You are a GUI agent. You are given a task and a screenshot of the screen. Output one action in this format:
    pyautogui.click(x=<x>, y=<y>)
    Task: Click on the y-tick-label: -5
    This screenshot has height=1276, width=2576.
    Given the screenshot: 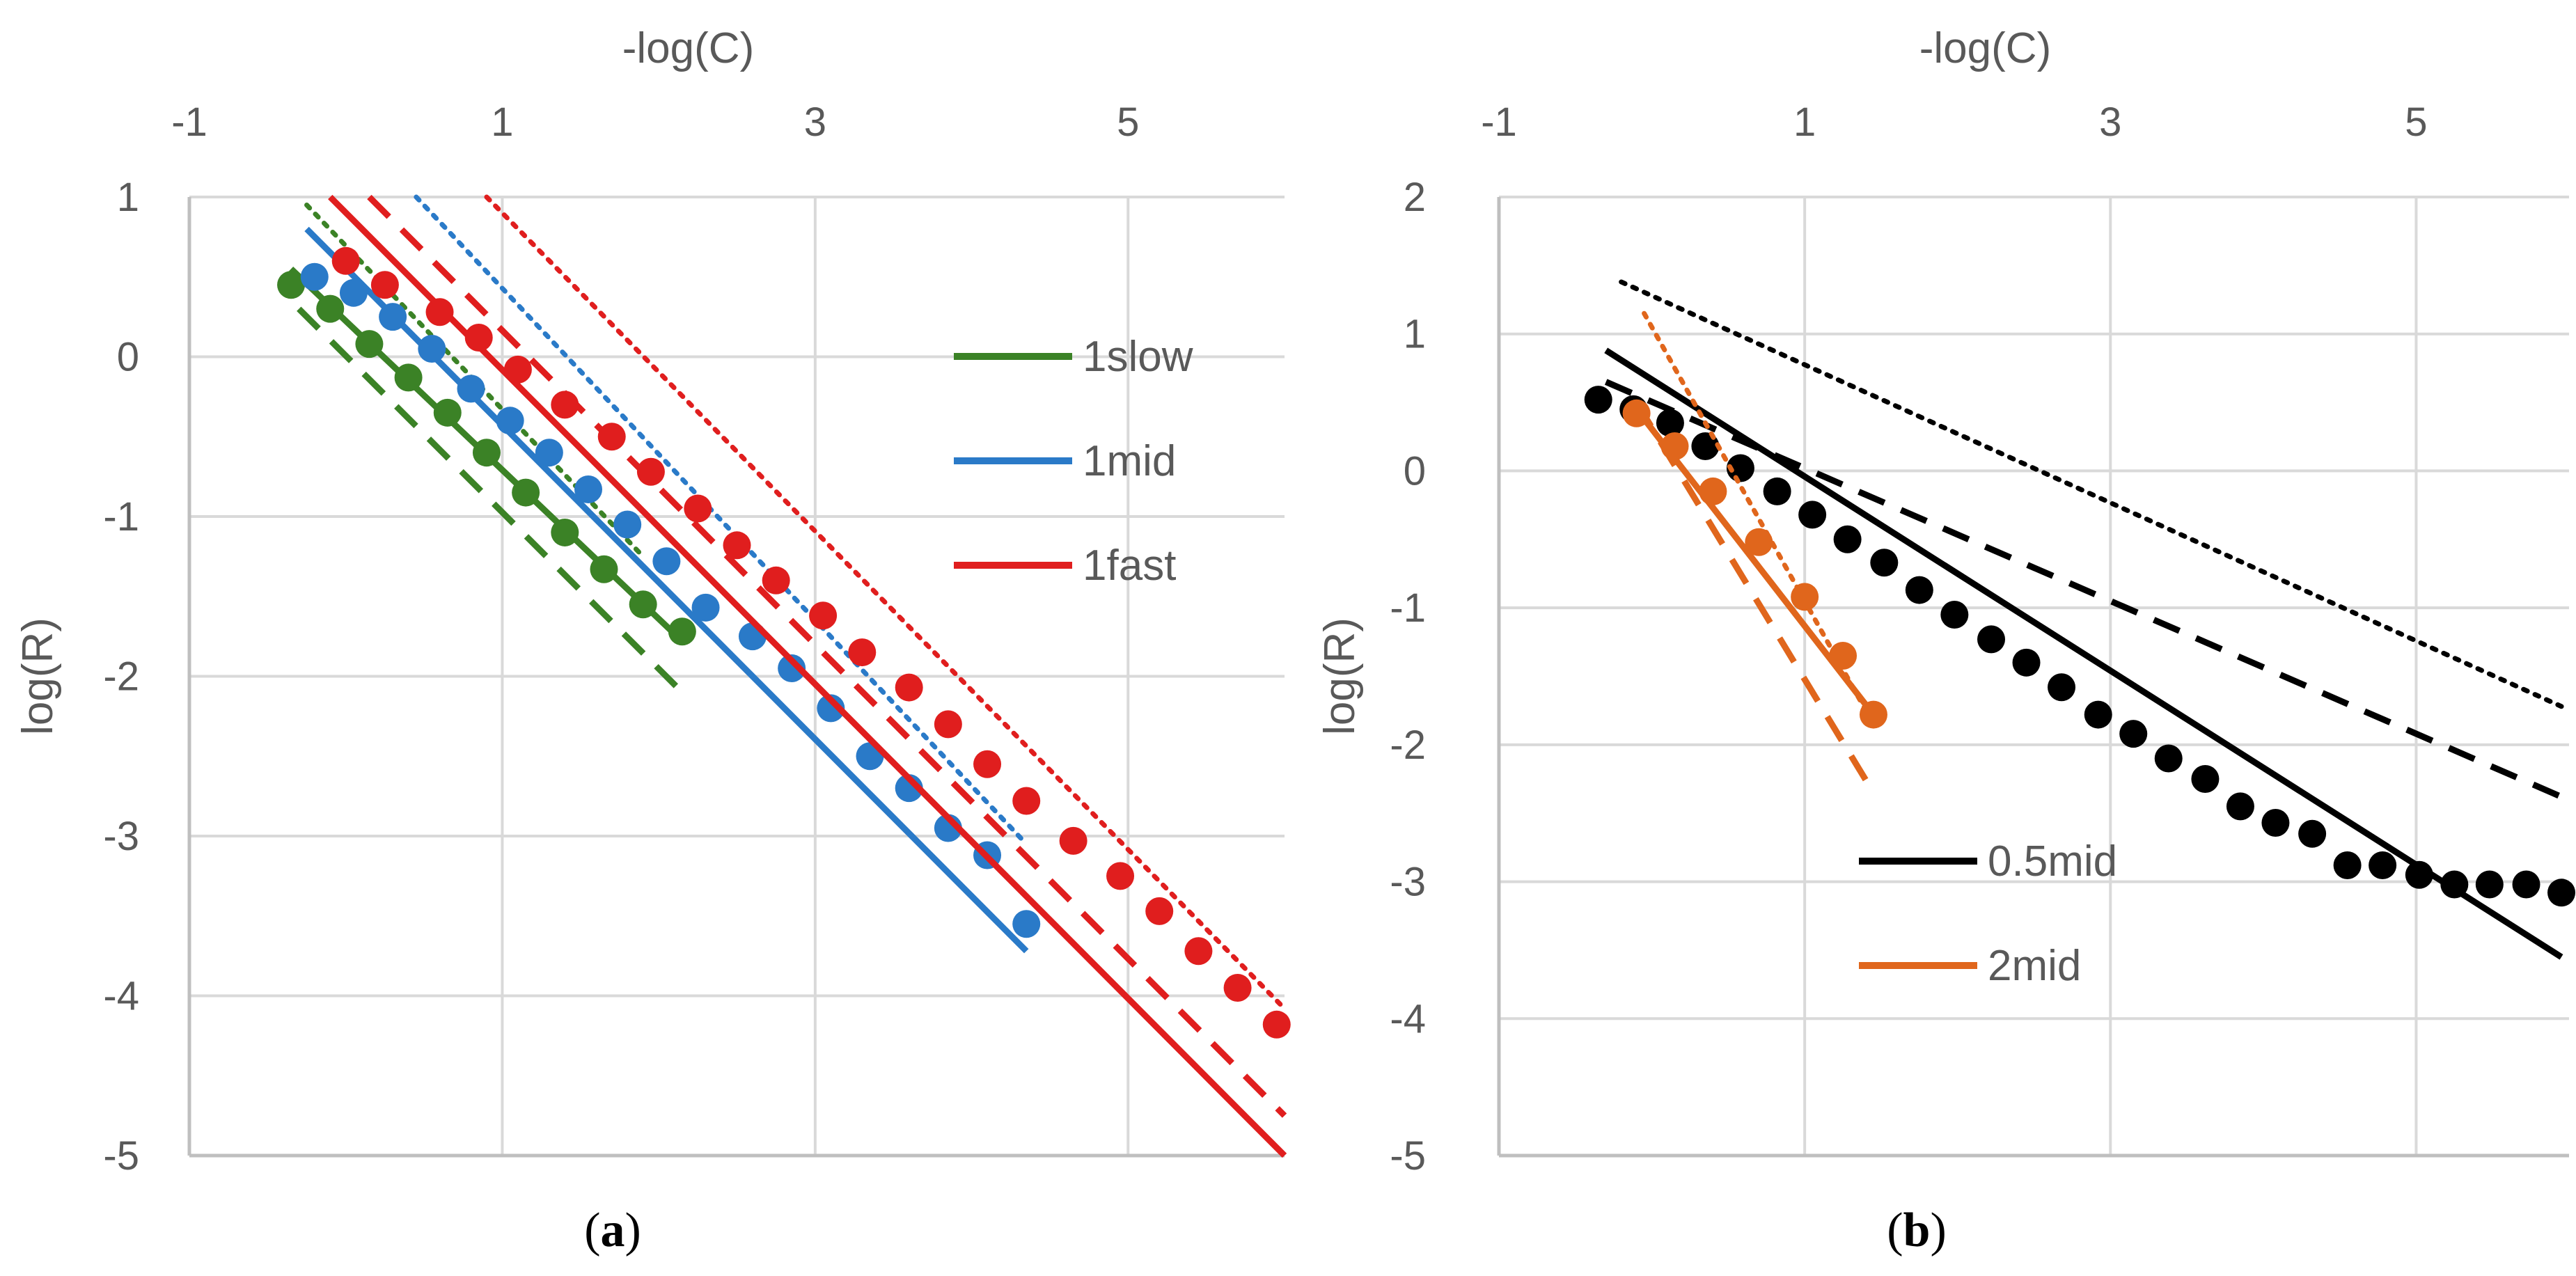 What is the action you would take?
    pyautogui.click(x=1408, y=1156)
    